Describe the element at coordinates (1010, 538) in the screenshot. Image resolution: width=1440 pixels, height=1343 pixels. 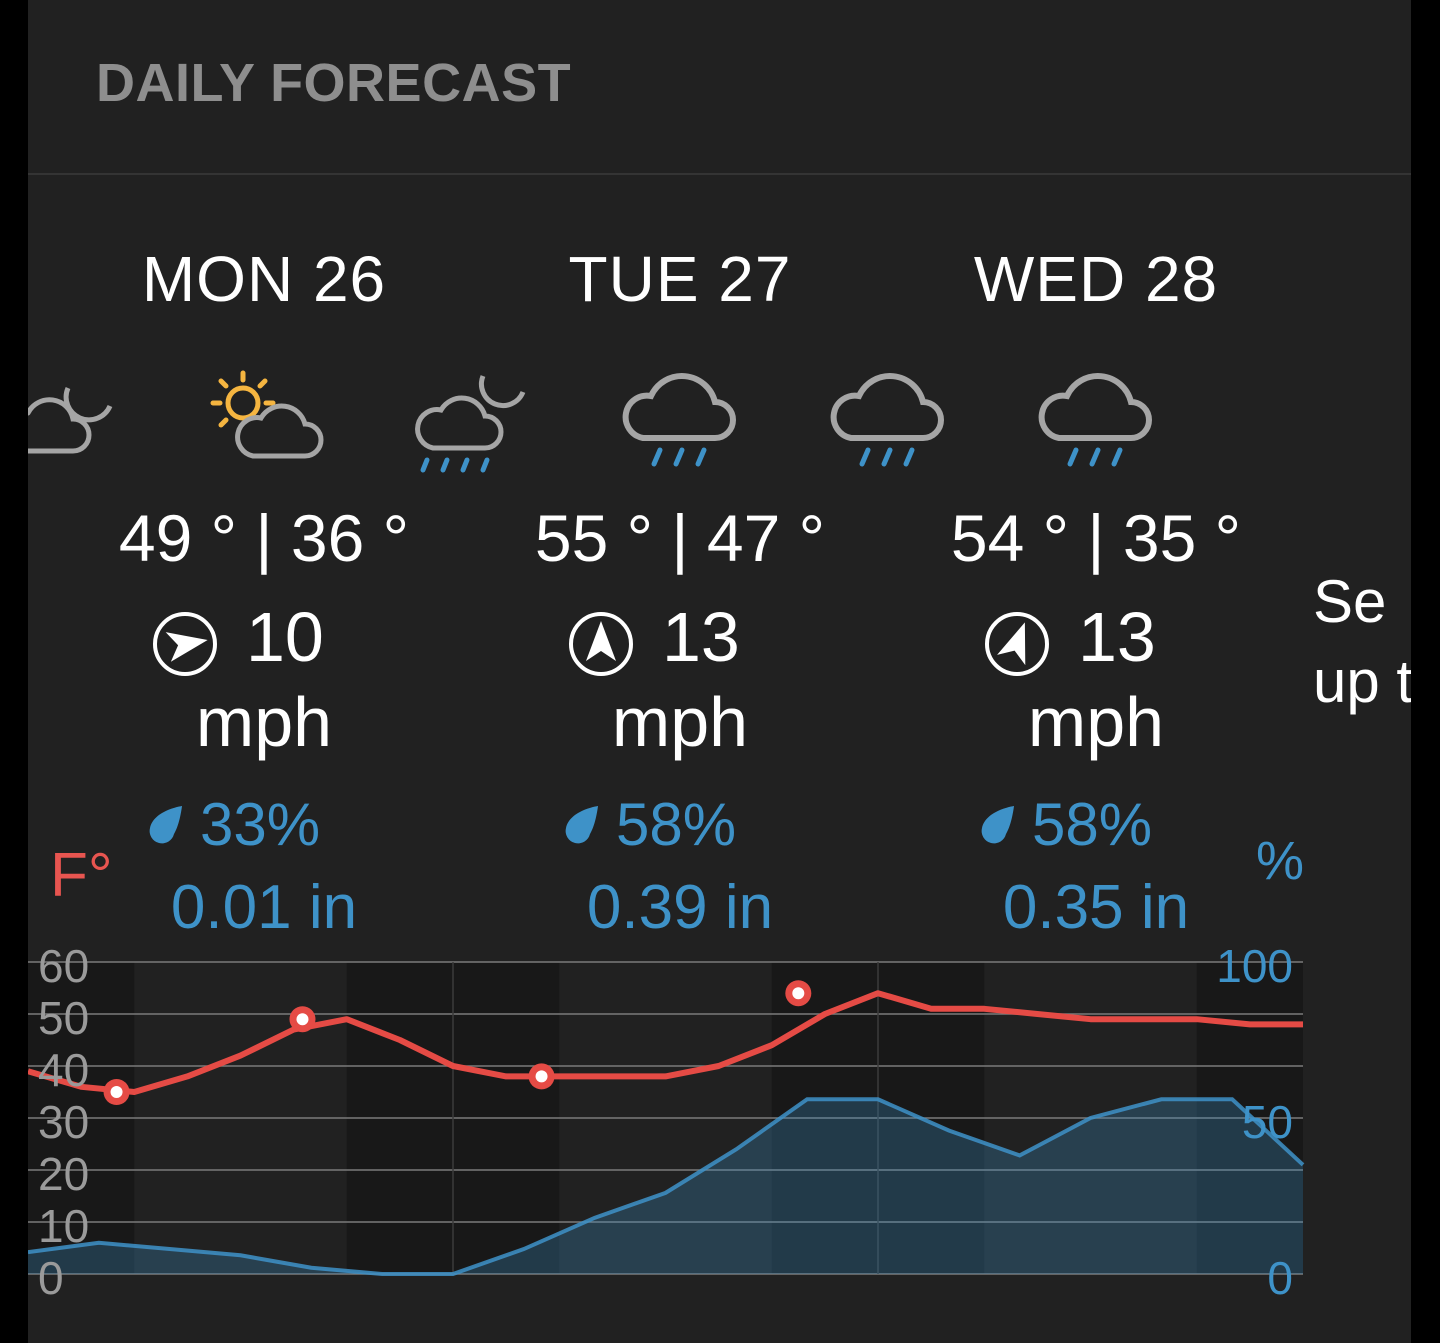
I see `high-temp: 54 °` at that location.